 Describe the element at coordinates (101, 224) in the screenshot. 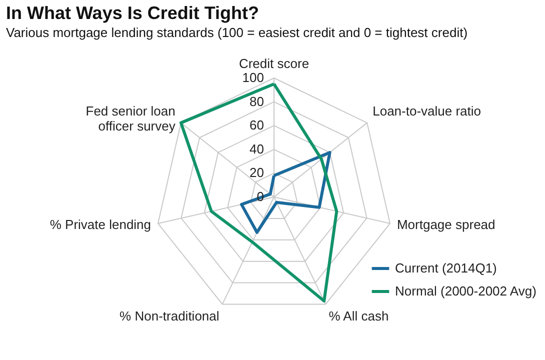

I see `spoke-label: % Private lending` at that location.